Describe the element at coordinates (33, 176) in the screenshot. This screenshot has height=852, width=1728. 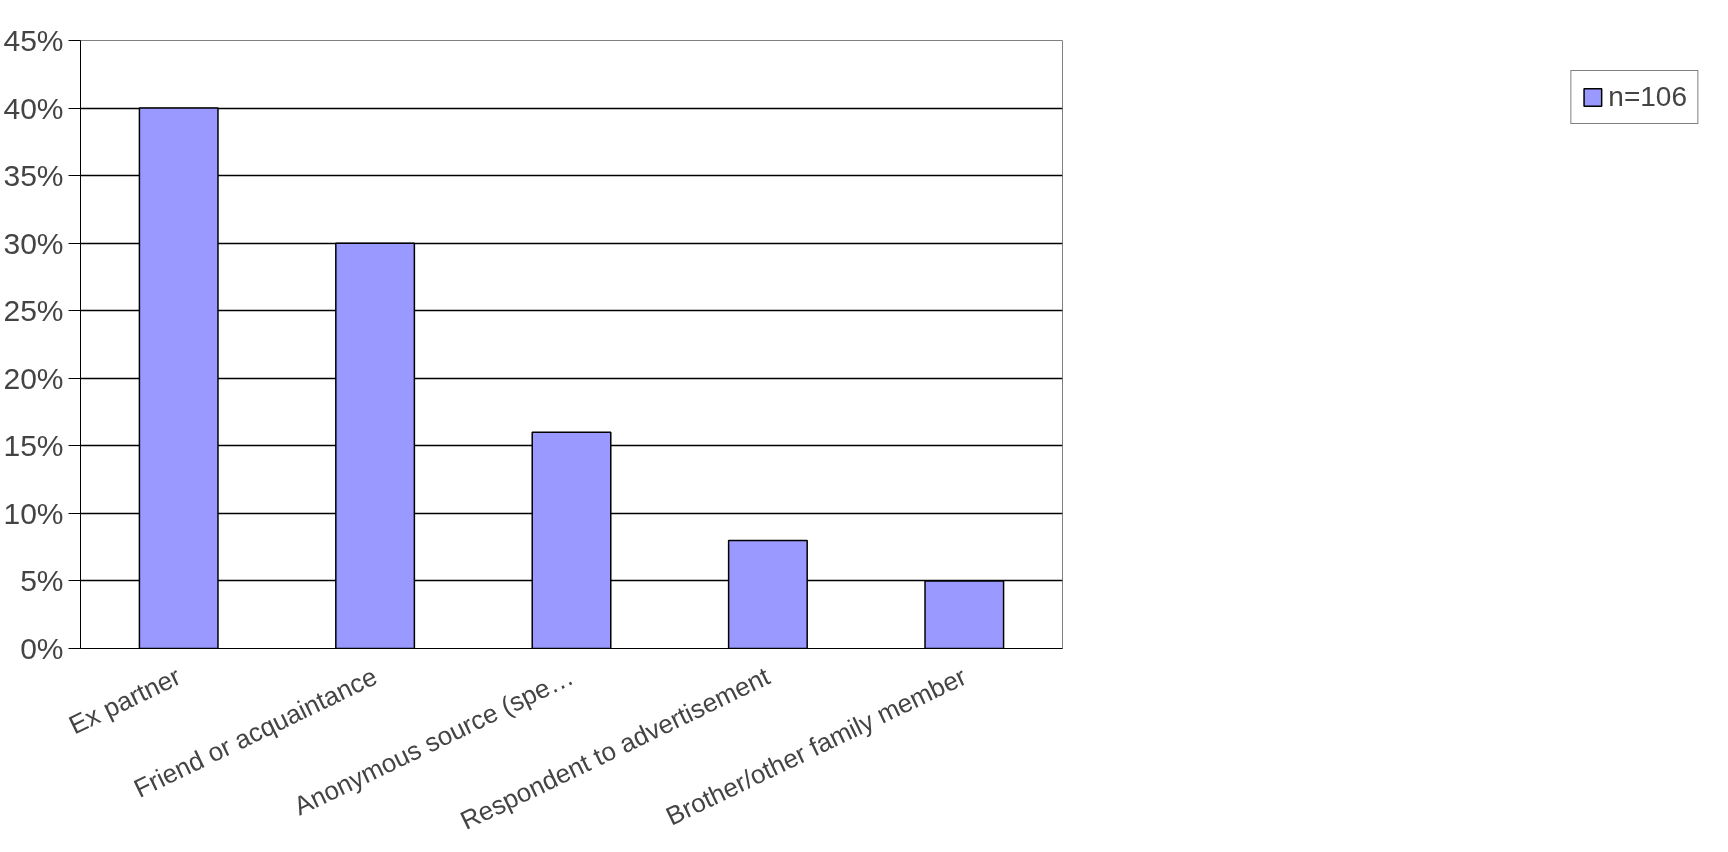
I see `y-tick-label: 35%` at that location.